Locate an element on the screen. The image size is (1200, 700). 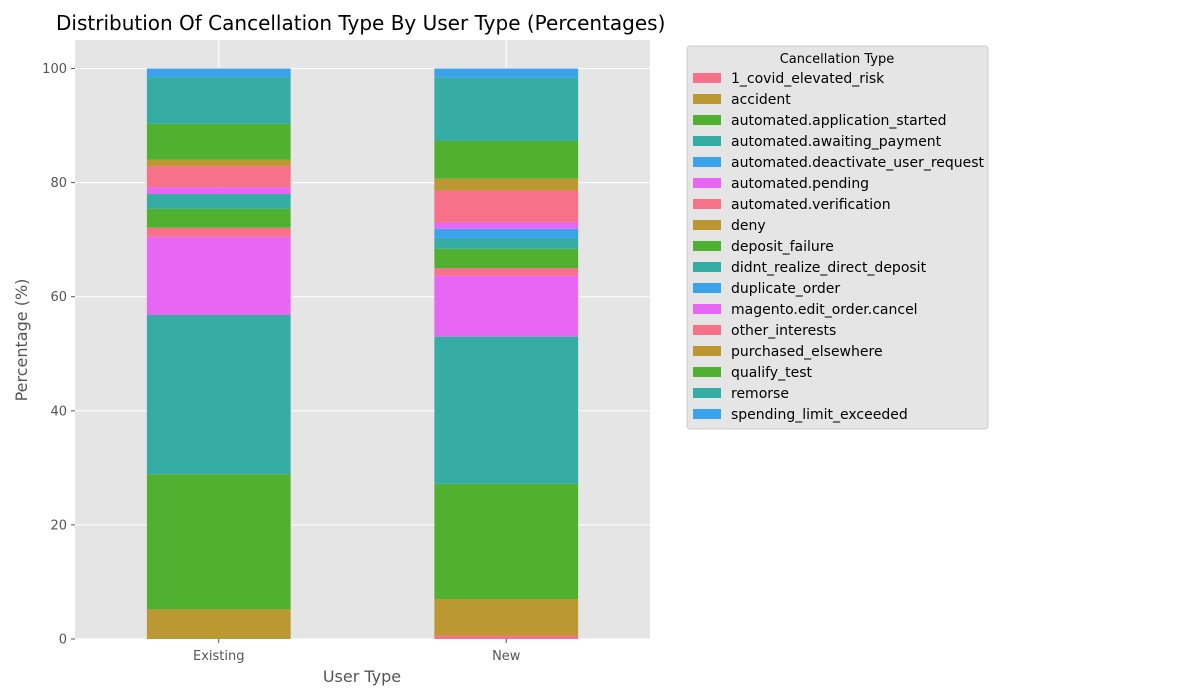
y-axis-ticks: 0 20 40 60 80 100 is located at coordinates (58, 355).